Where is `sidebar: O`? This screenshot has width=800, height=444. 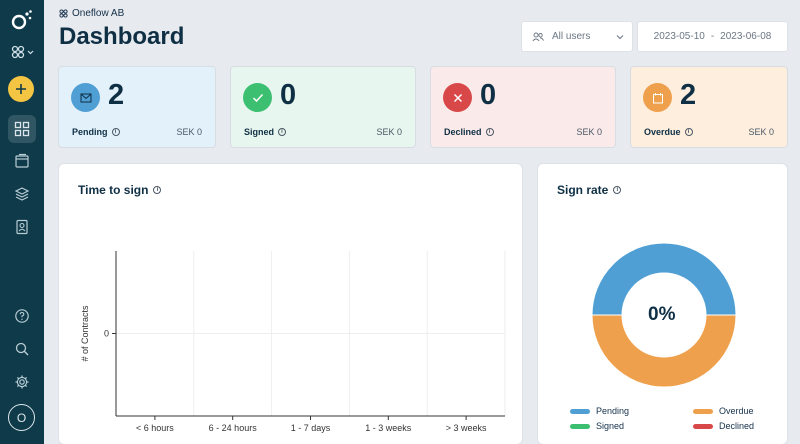 sidebar: O is located at coordinates (22, 222).